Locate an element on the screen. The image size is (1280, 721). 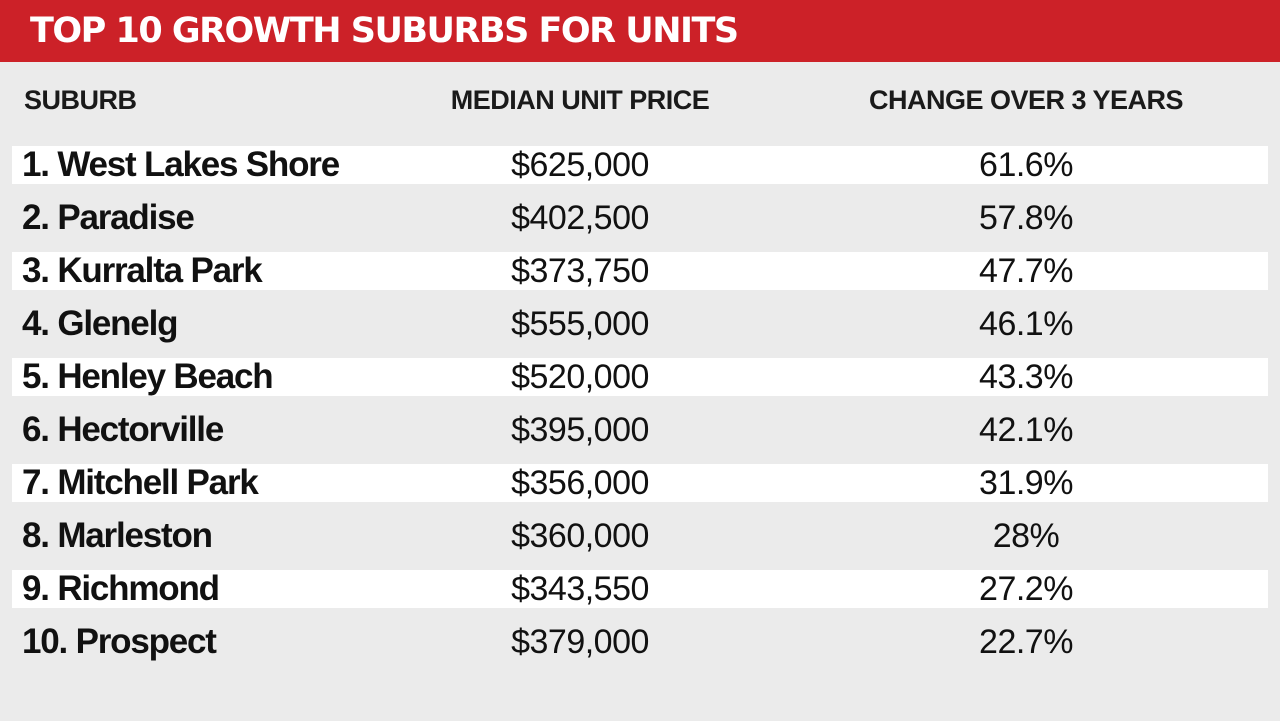
median-price-cell: $402,500 is located at coordinates (580, 218).